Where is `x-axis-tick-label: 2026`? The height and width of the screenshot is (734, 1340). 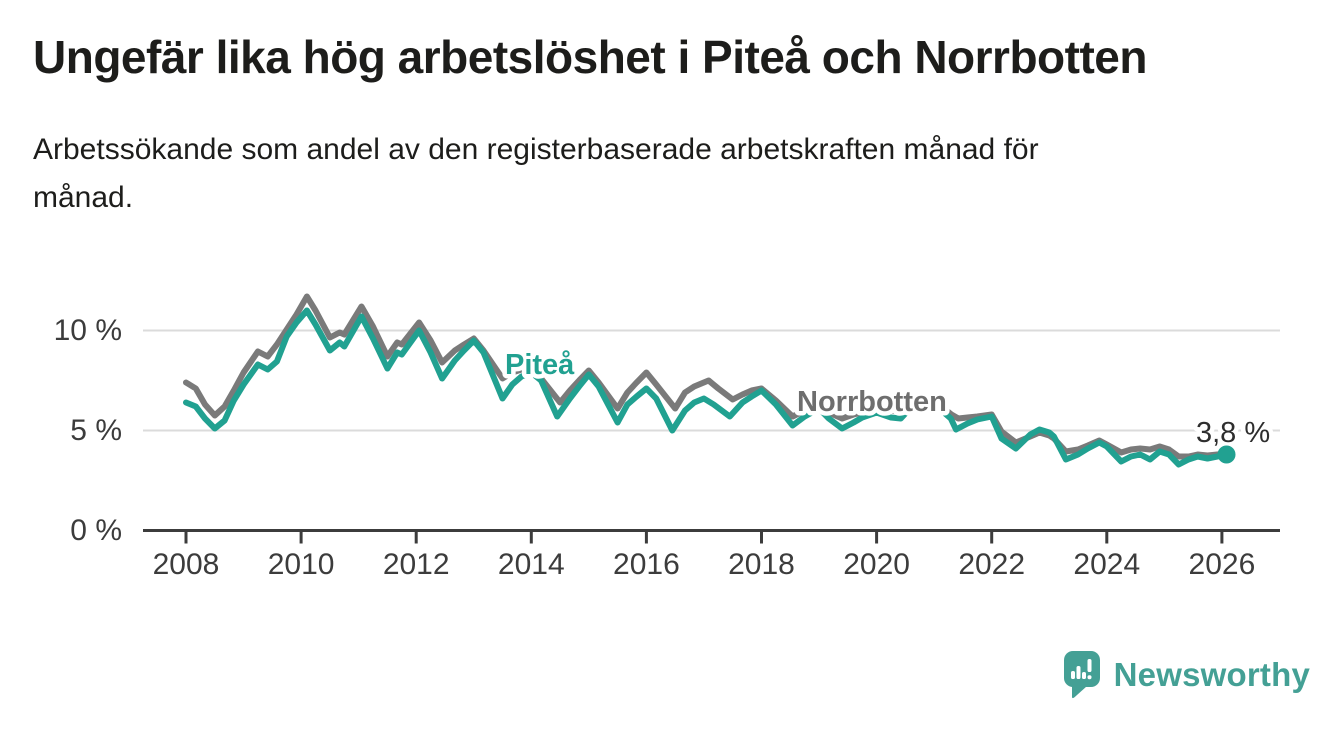 x-axis-tick-label: 2026 is located at coordinates (1222, 564).